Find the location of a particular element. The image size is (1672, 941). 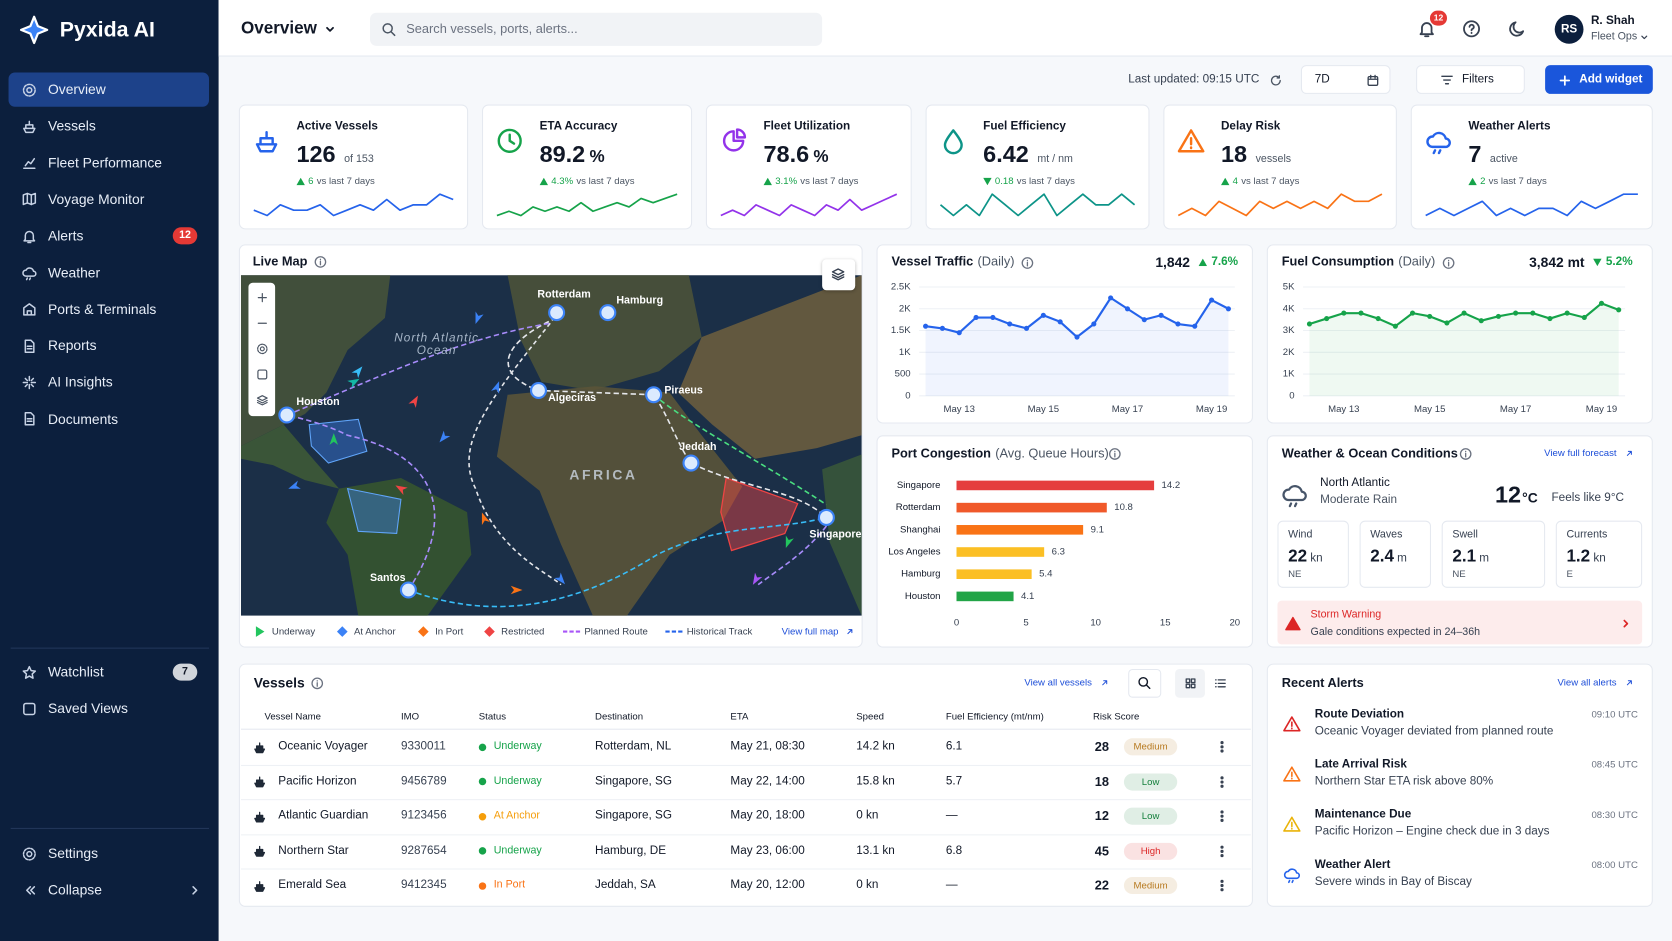

range-picker is located at coordinates (1345, 79).